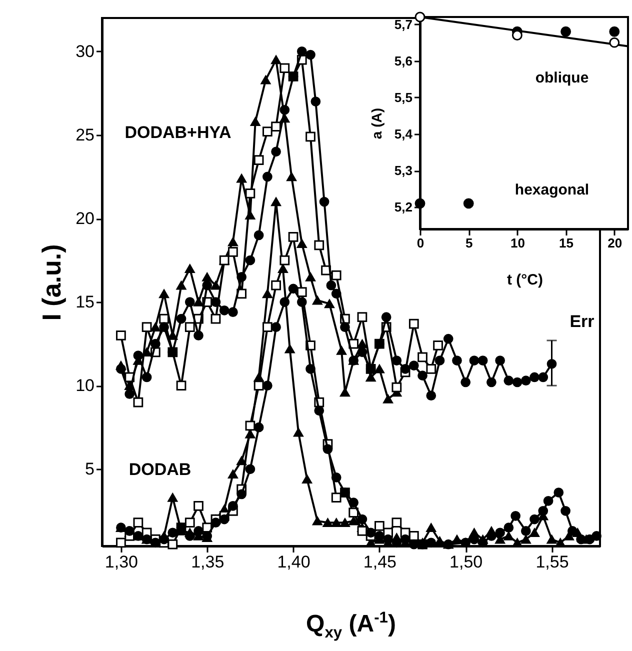 The height and width of the screenshot is (651, 632). I want to click on x-tick-label: 10, so click(517, 243).